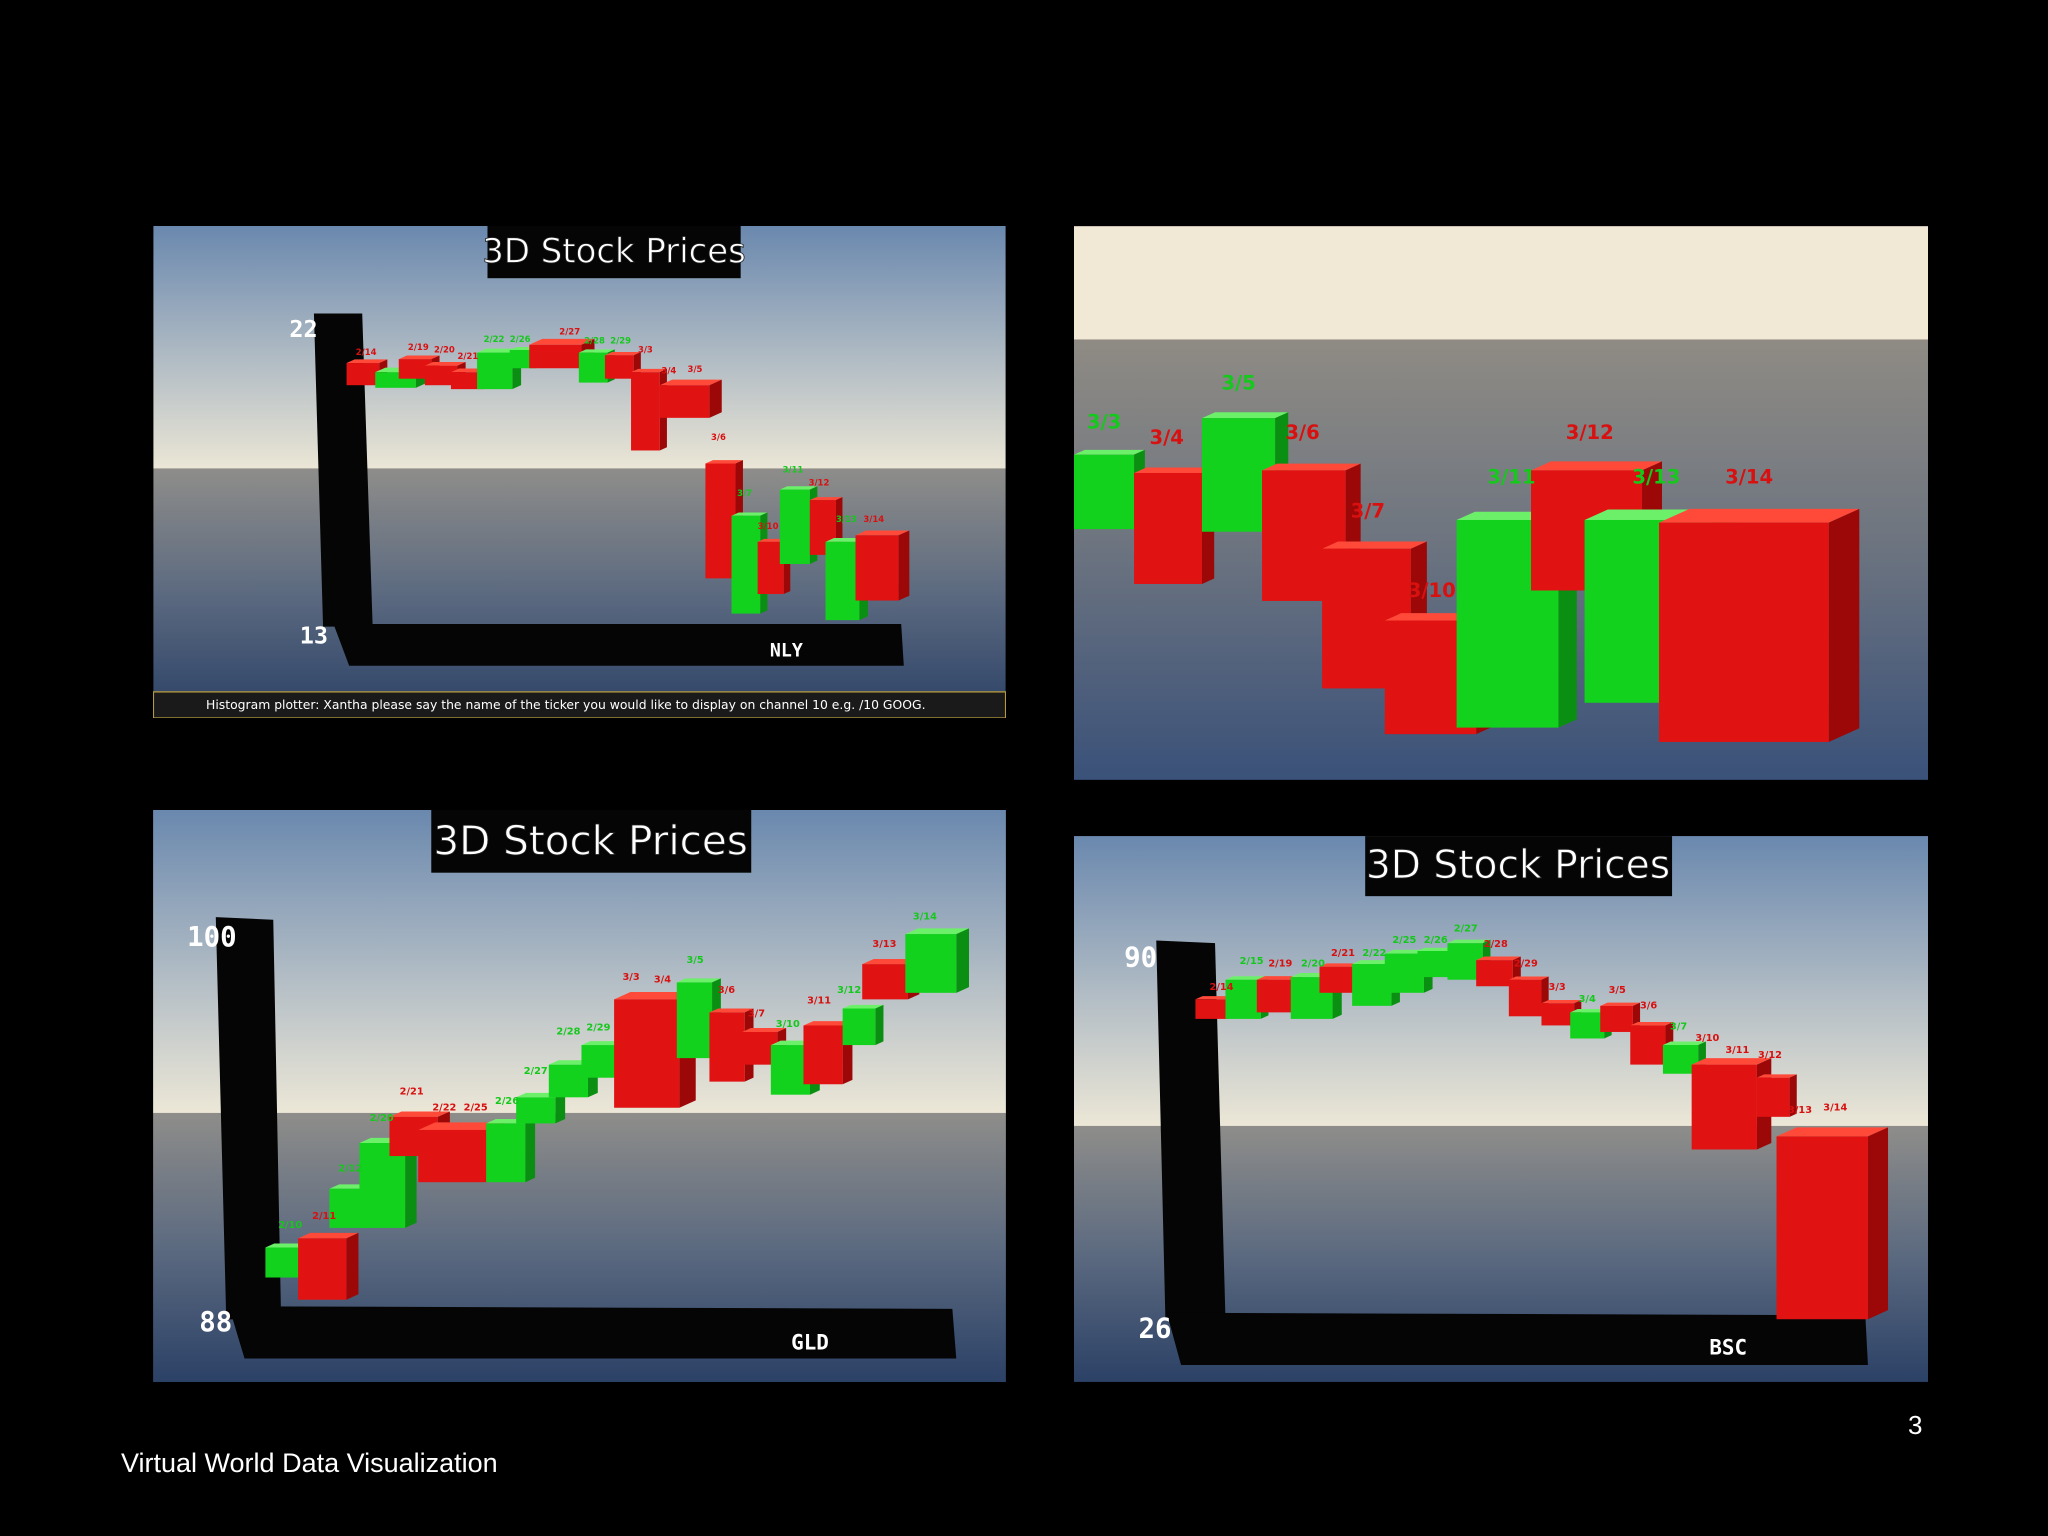  What do you see at coordinates (569, 331) in the screenshot?
I see `date-label: 2/27` at bounding box center [569, 331].